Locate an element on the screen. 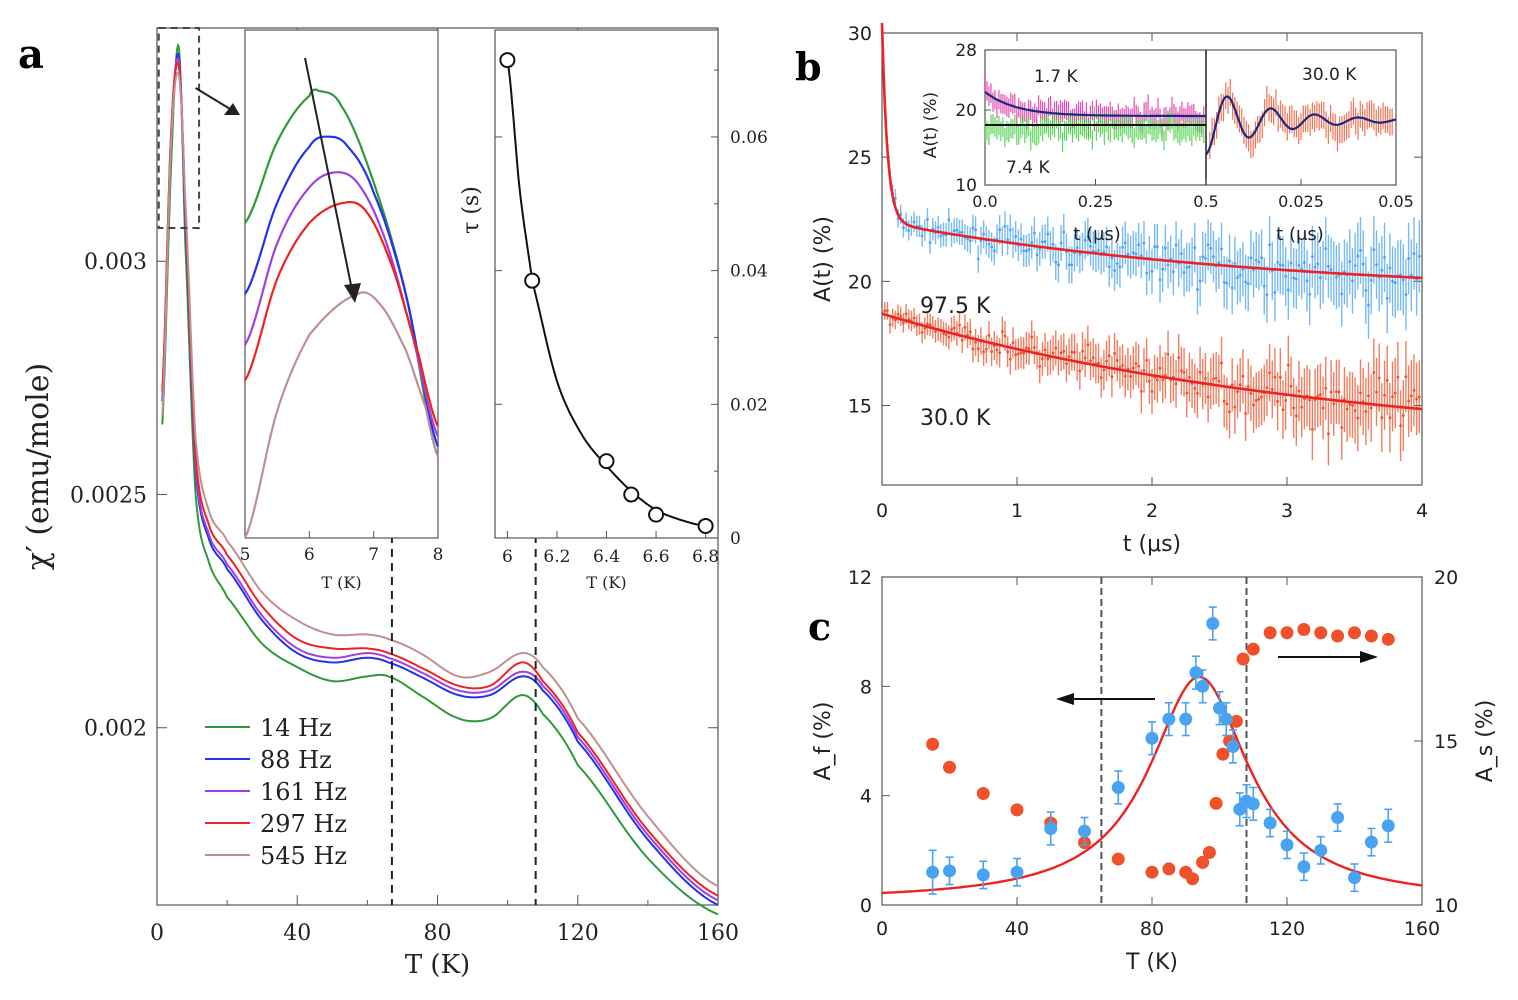  inset-label: 7.4 K is located at coordinates (1028, 168).